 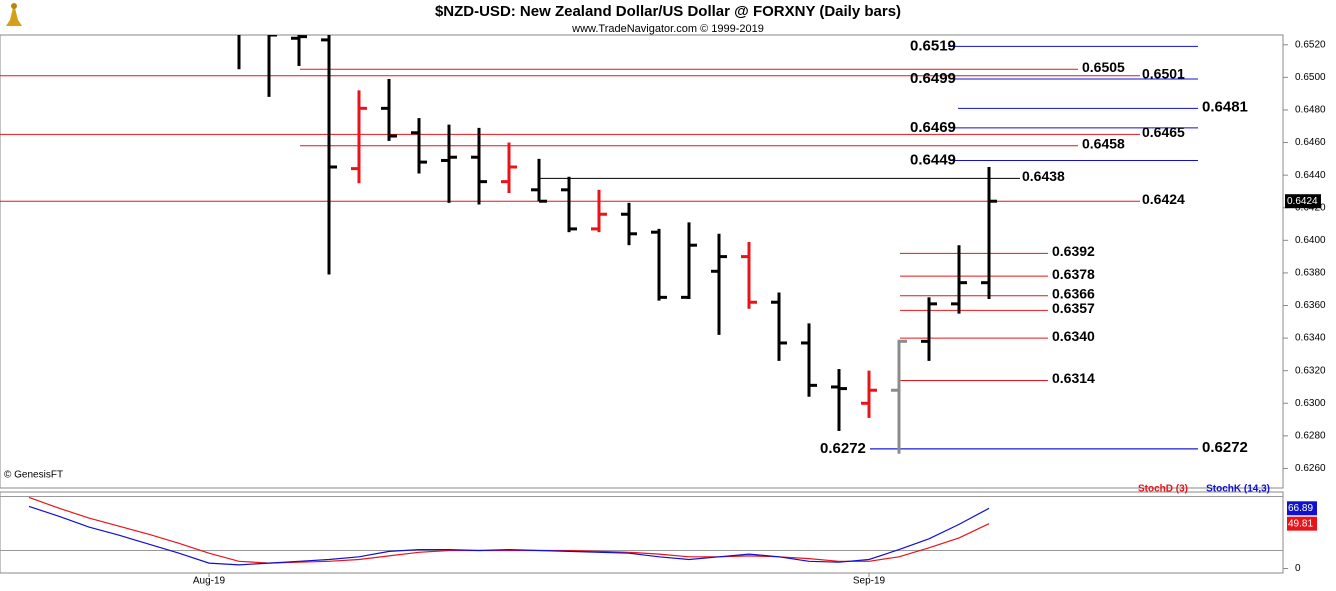 What do you see at coordinates (1310, 305) in the screenshot?
I see `y-tick-label: 0.6360` at bounding box center [1310, 305].